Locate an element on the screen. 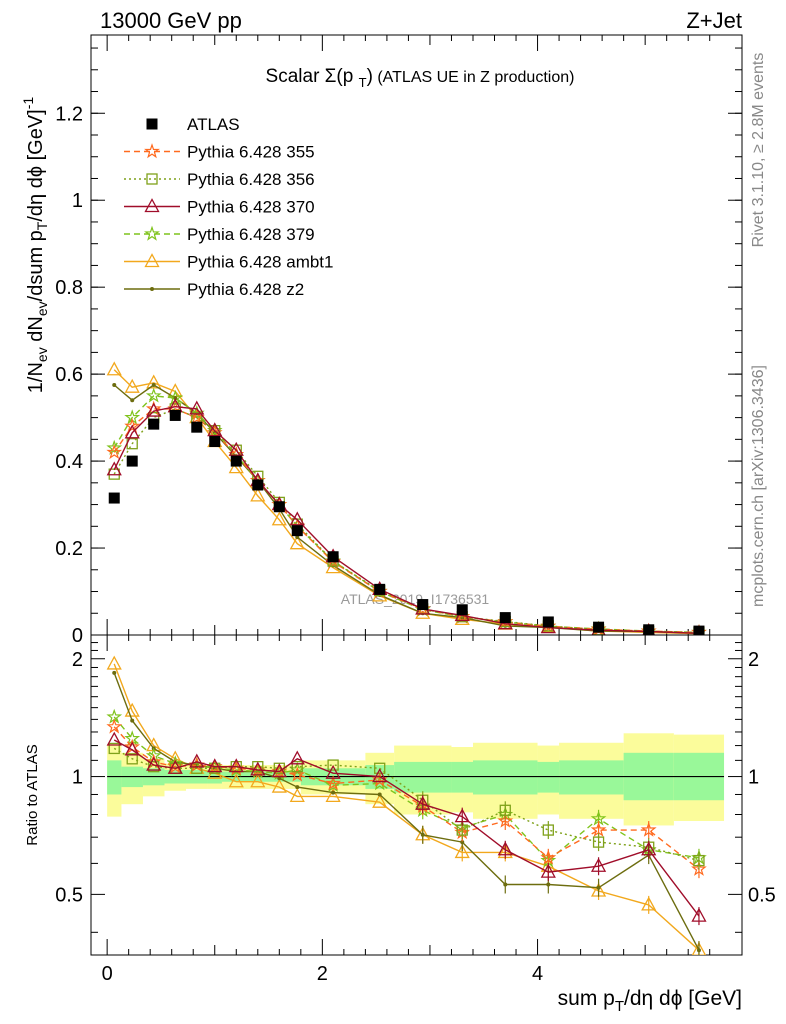 The height and width of the screenshot is (1024, 786). mcplots-side-text: mcplots.cern.ch [arXiv:1306.3436] is located at coordinates (758, 486).